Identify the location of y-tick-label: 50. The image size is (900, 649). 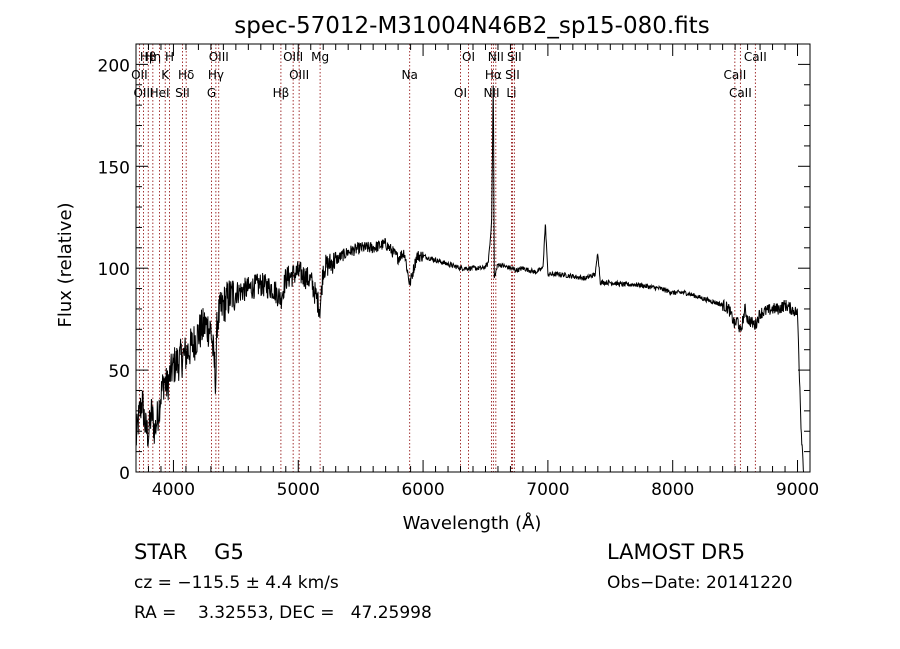
(119, 372).